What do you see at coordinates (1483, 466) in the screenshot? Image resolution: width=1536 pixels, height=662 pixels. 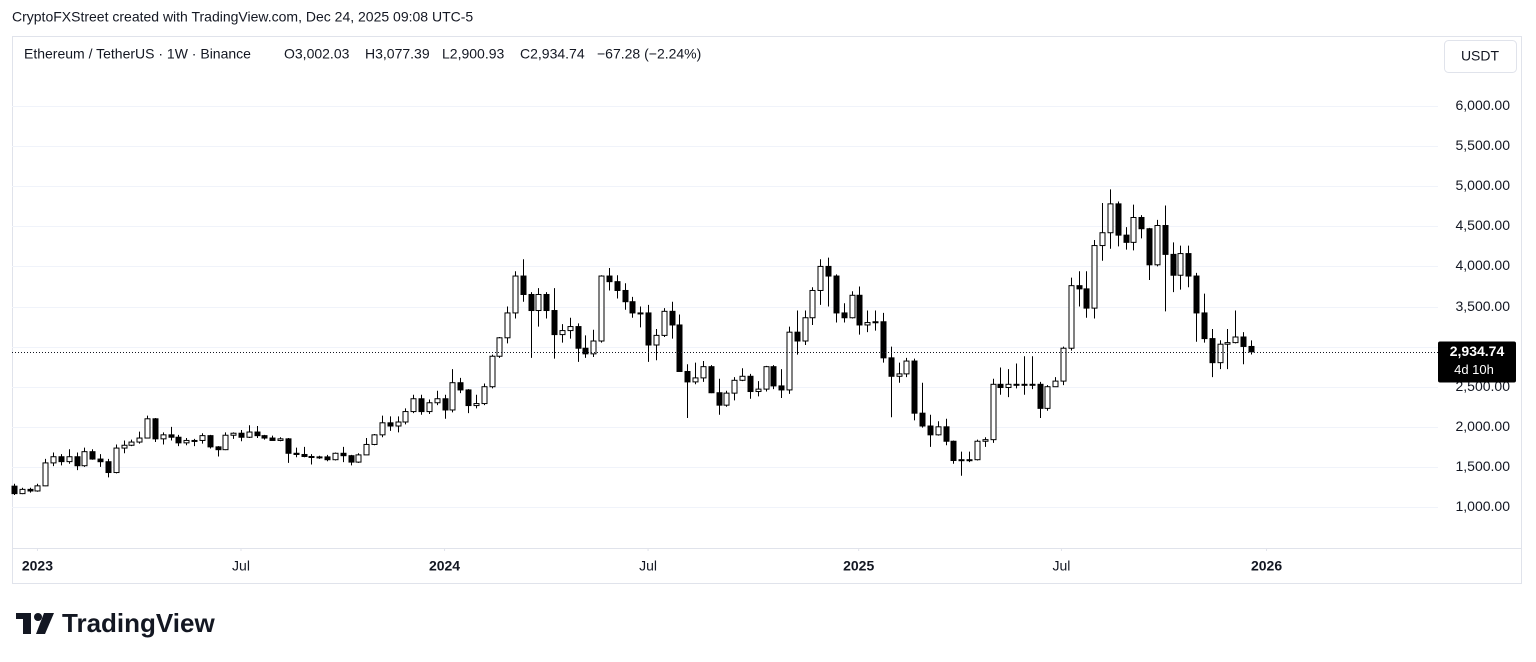 I see `y-tick-label: 1,500.00` at bounding box center [1483, 466].